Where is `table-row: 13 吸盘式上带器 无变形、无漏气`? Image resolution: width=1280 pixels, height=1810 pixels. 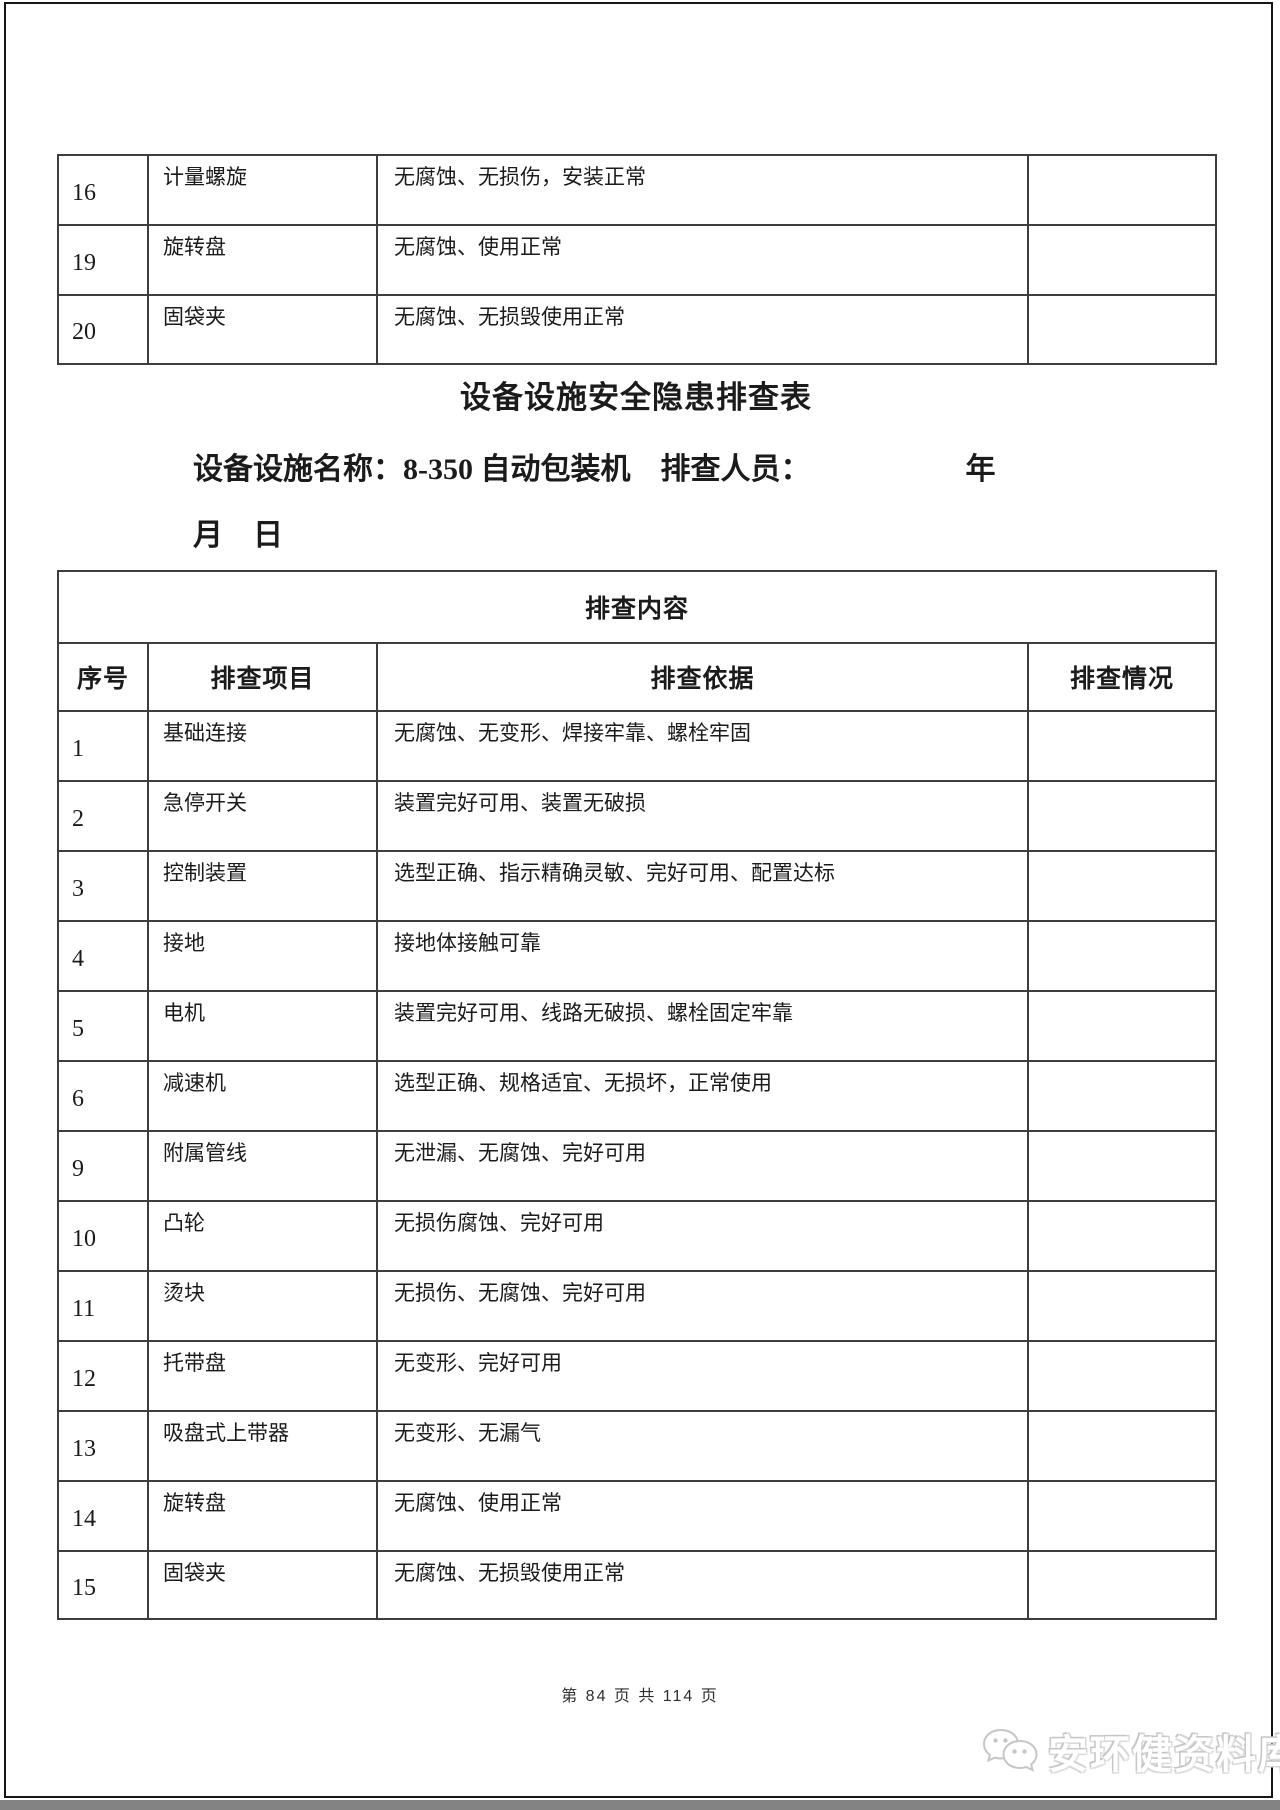 table-row: 13 吸盘式上带器 无变形、无漏气 is located at coordinates (637, 1446).